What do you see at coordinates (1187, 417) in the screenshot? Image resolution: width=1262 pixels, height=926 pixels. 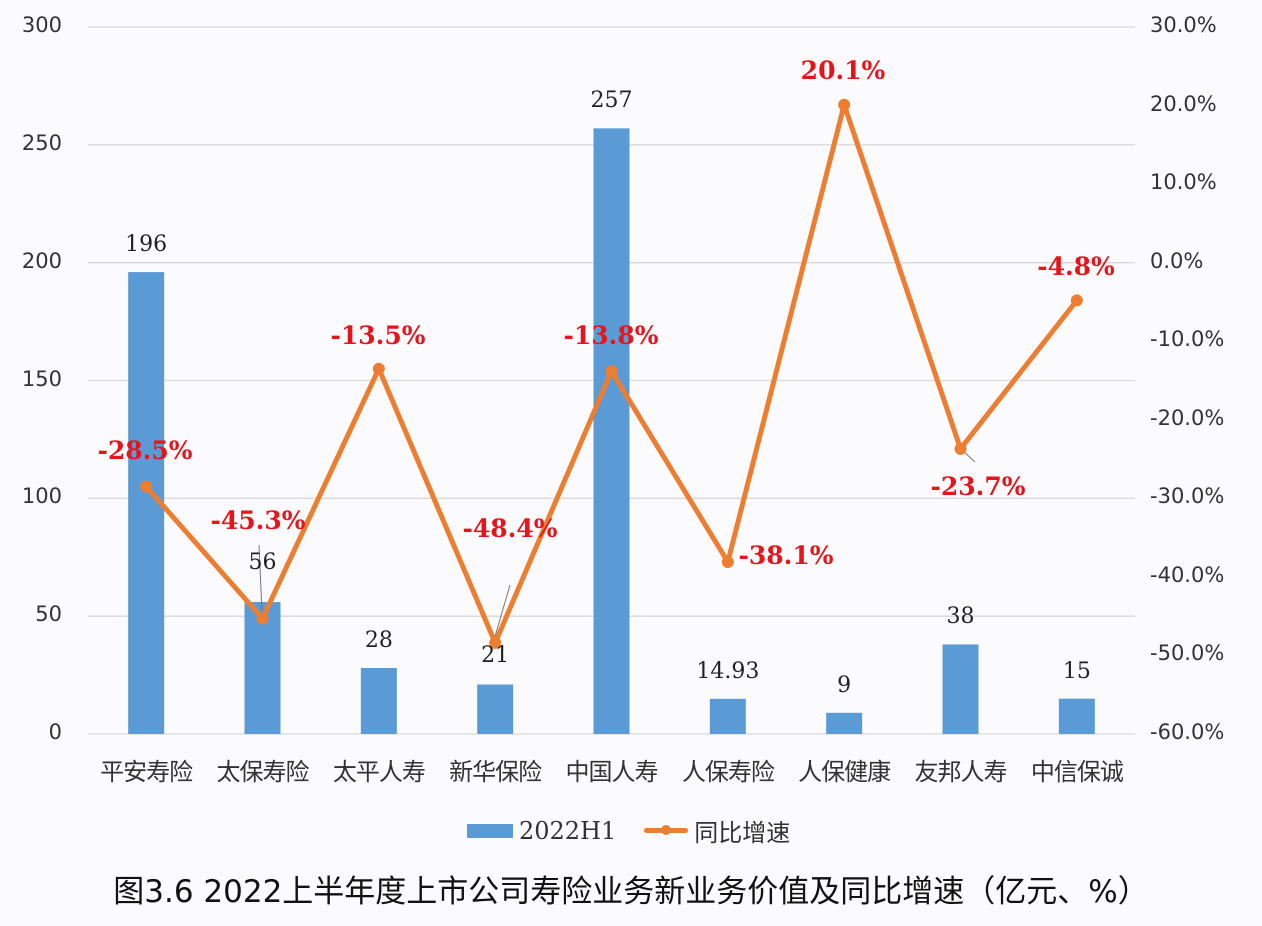 I see `right-axis-tick: -20.0%` at bounding box center [1187, 417].